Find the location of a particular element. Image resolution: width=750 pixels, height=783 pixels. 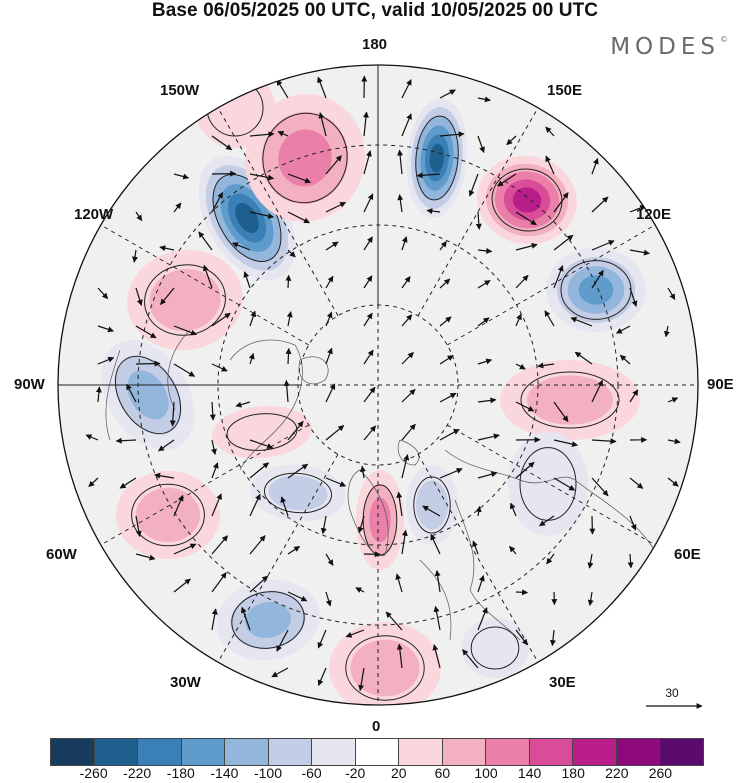

coastline-eurasia is located at coordinates (540, 545).